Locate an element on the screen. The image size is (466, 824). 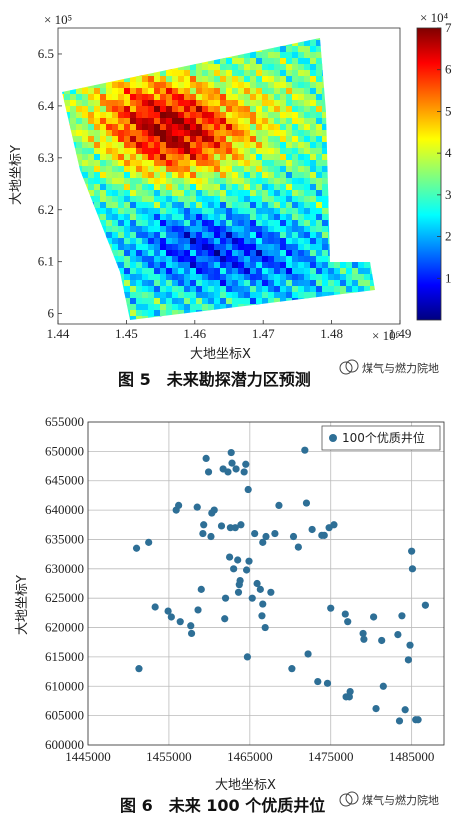
colorbar-tick-label: 3 is located at coordinates (448, 194).